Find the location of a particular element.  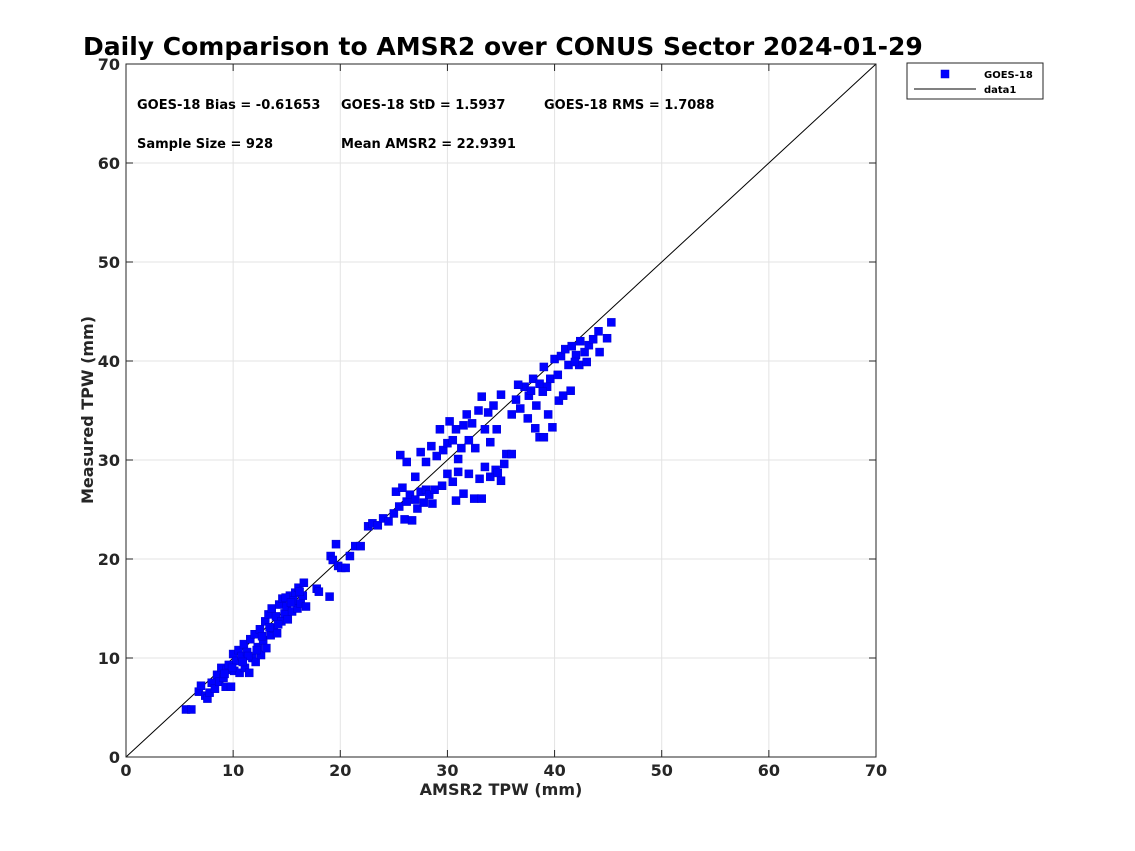

annotation-bias: GOES-18 Bias = -0.61653 is located at coordinates (228, 105).